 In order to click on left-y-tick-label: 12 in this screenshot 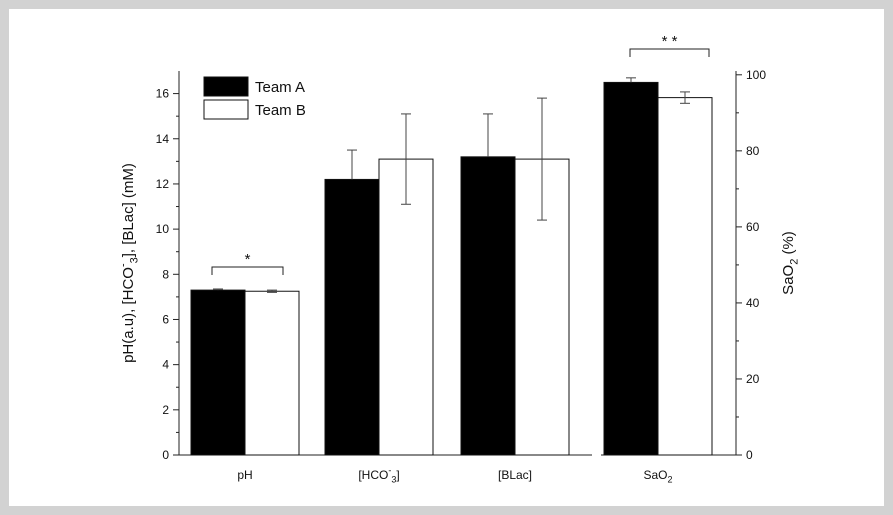, I will do `click(163, 184)`.